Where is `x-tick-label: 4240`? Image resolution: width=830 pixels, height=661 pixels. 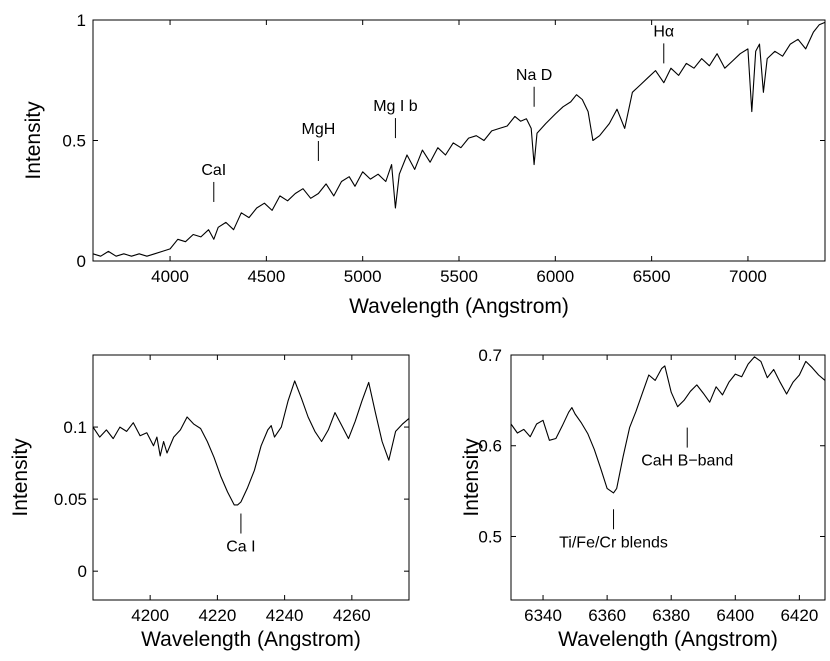
x-tick-label: 4240 is located at coordinates (285, 615).